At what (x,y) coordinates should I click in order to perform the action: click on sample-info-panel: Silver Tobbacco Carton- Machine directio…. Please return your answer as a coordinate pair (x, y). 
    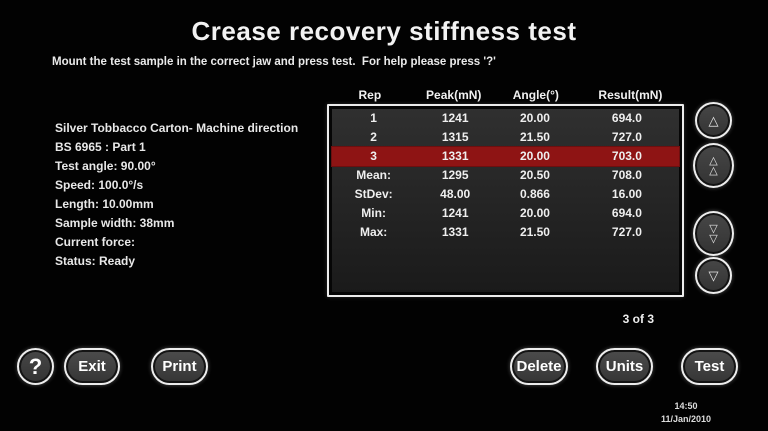
    Looking at the image, I should click on (176, 195).